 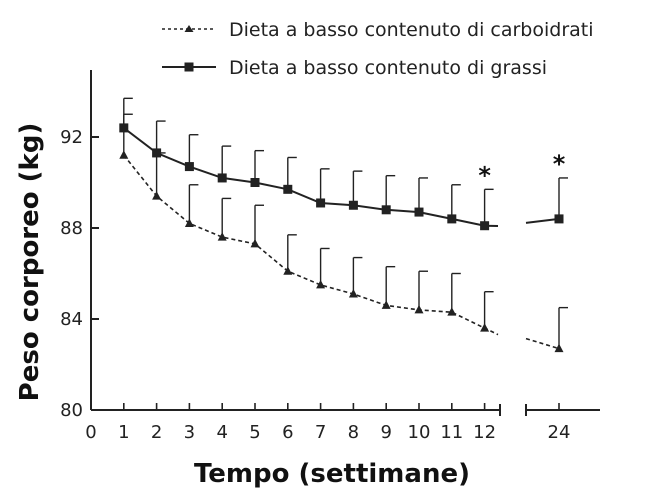 What do you see at coordinates (90, 432) in the screenshot?
I see `x-tick-label: 0` at bounding box center [90, 432].